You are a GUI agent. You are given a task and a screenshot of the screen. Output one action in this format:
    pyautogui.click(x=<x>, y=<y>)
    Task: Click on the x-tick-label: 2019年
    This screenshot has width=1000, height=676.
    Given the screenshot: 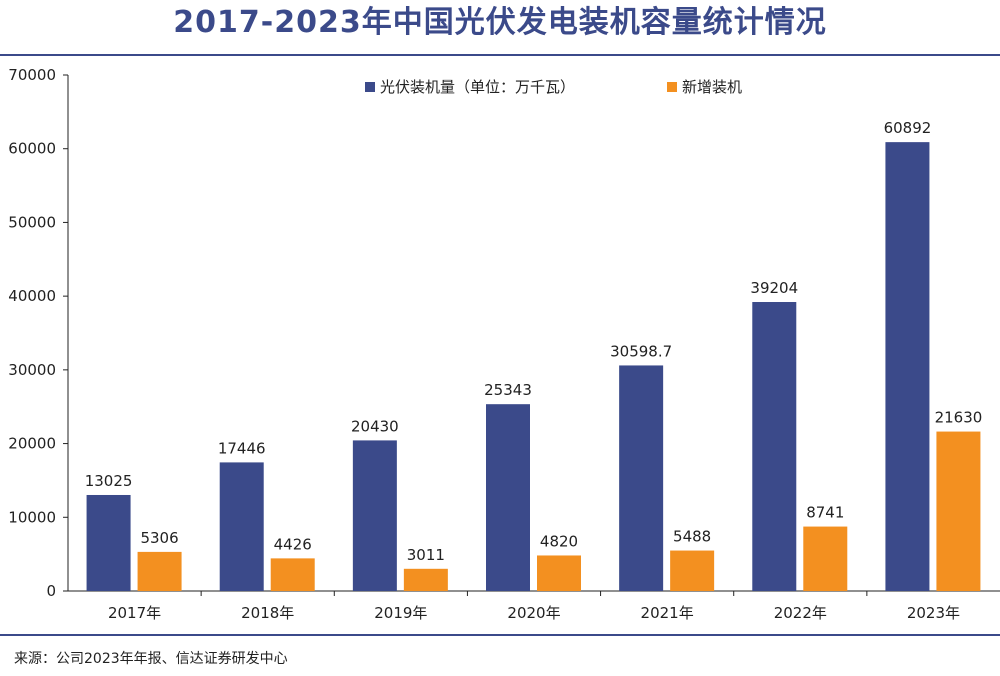 What is the action you would take?
    pyautogui.click(x=400, y=613)
    